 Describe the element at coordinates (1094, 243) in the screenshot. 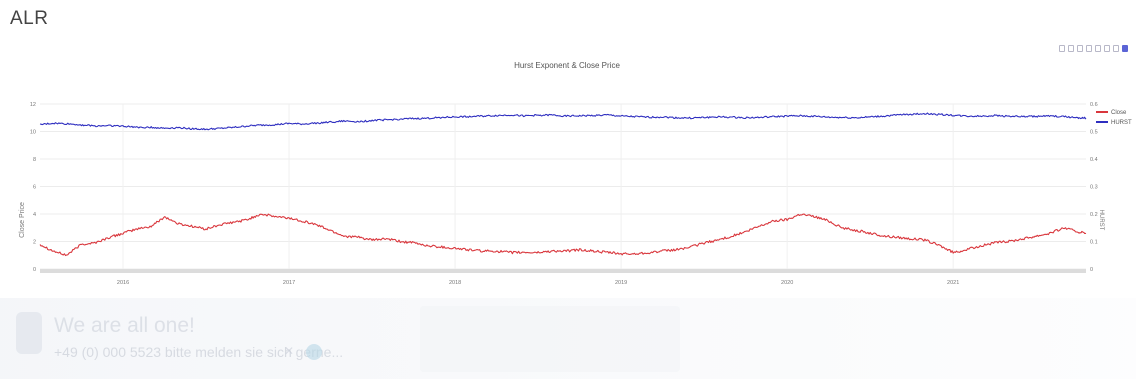

I see `y2-tick-label: 0.1` at that location.